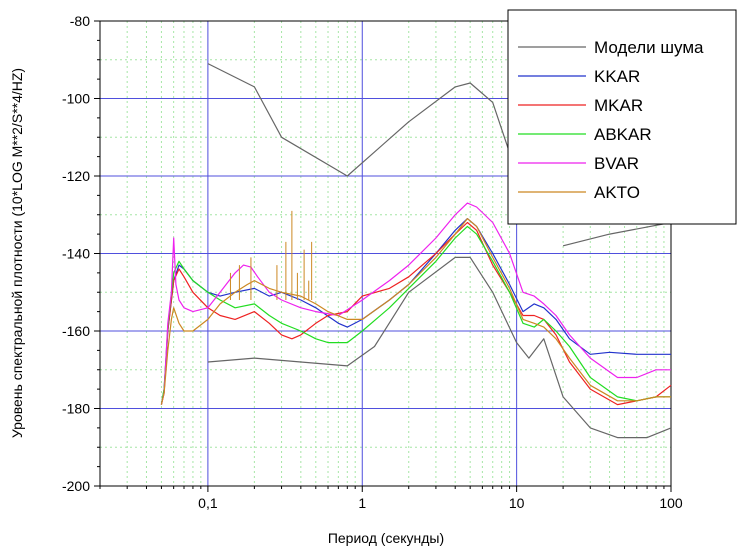 This screenshot has width=739, height=550. What do you see at coordinates (617, 76) in the screenshot?
I see `legend-label: KKAR` at bounding box center [617, 76].